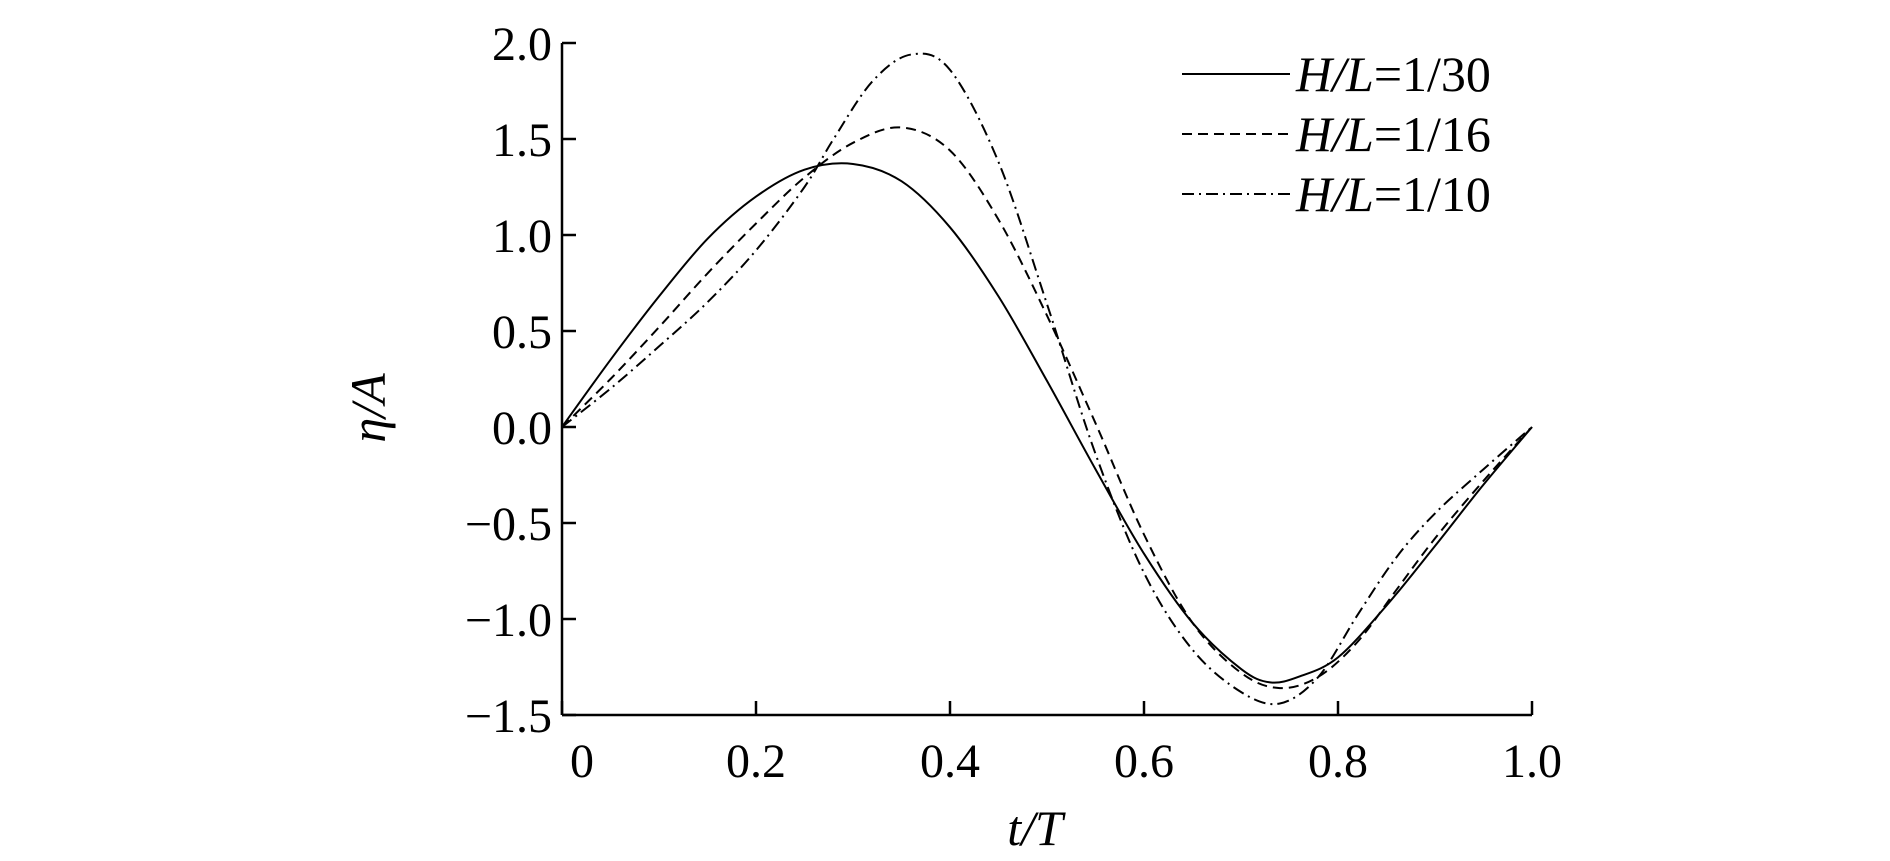  I want to click on y-tick-label: −0.5, so click(508, 524).